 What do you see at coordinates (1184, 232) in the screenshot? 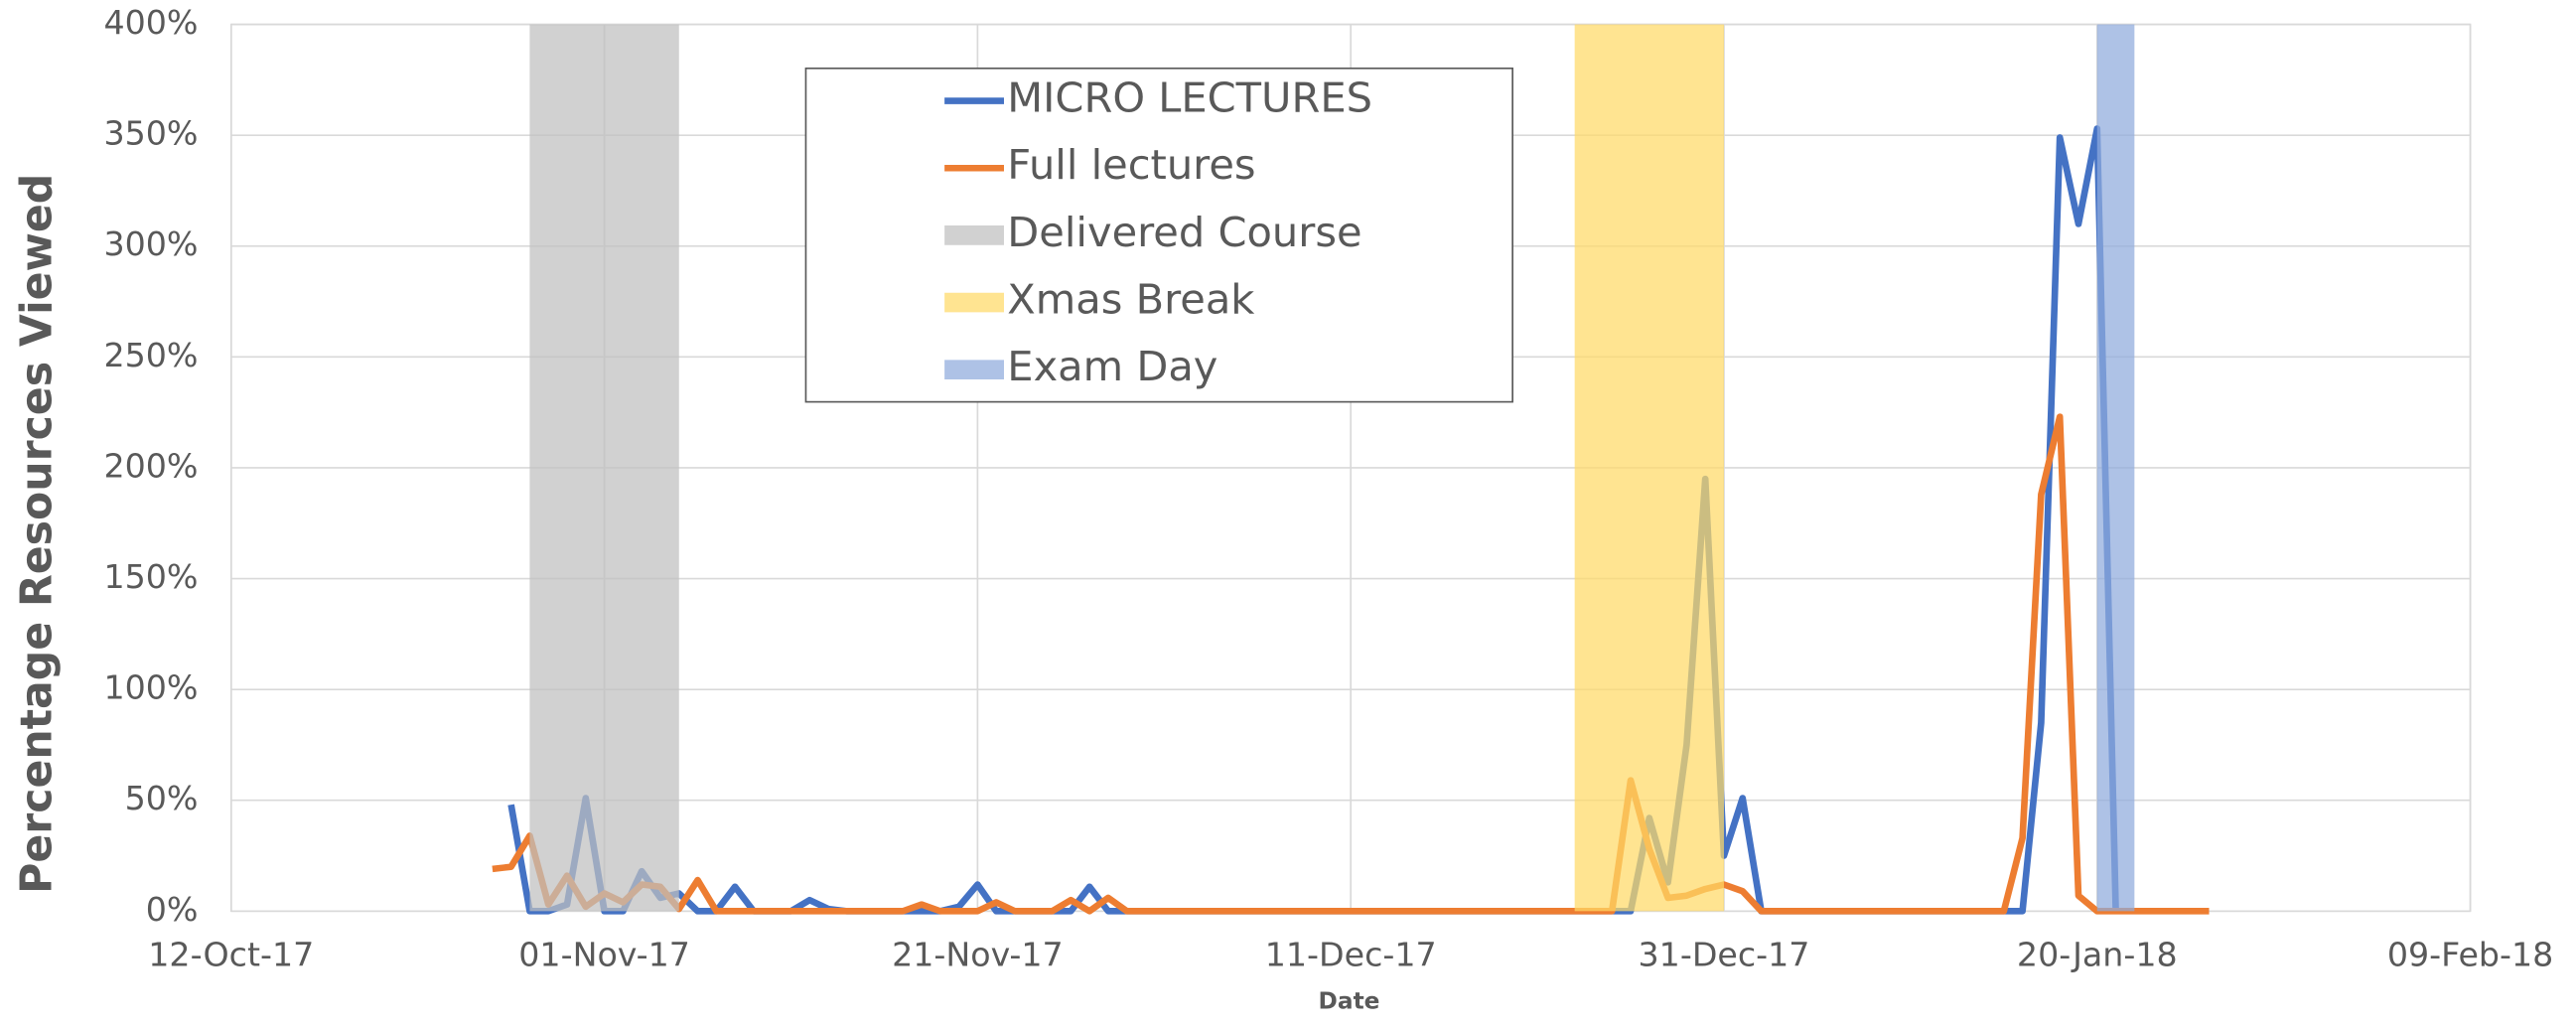
I see `legend-label: Delivered Course` at bounding box center [1184, 232].